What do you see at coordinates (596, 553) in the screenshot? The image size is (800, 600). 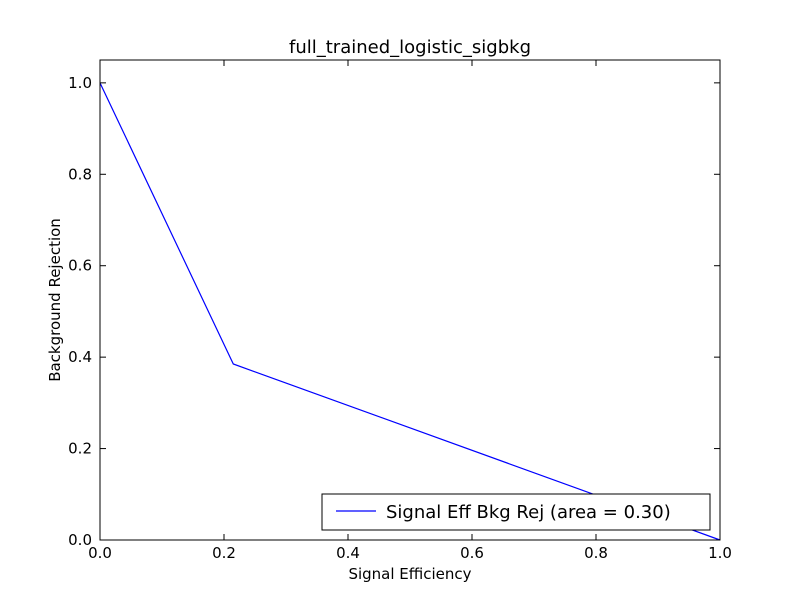 I see `x-tick-label: 0.8` at bounding box center [596, 553].